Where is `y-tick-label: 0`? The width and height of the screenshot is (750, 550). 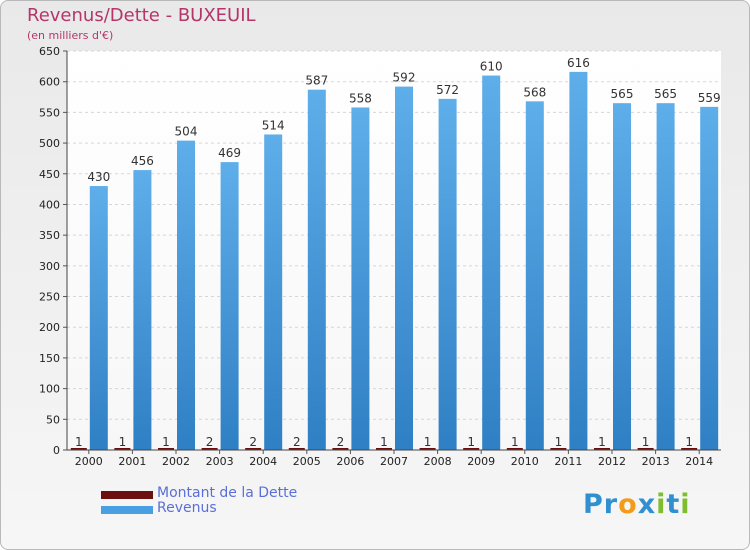 y-tick-label: 0 is located at coordinates (56, 450).